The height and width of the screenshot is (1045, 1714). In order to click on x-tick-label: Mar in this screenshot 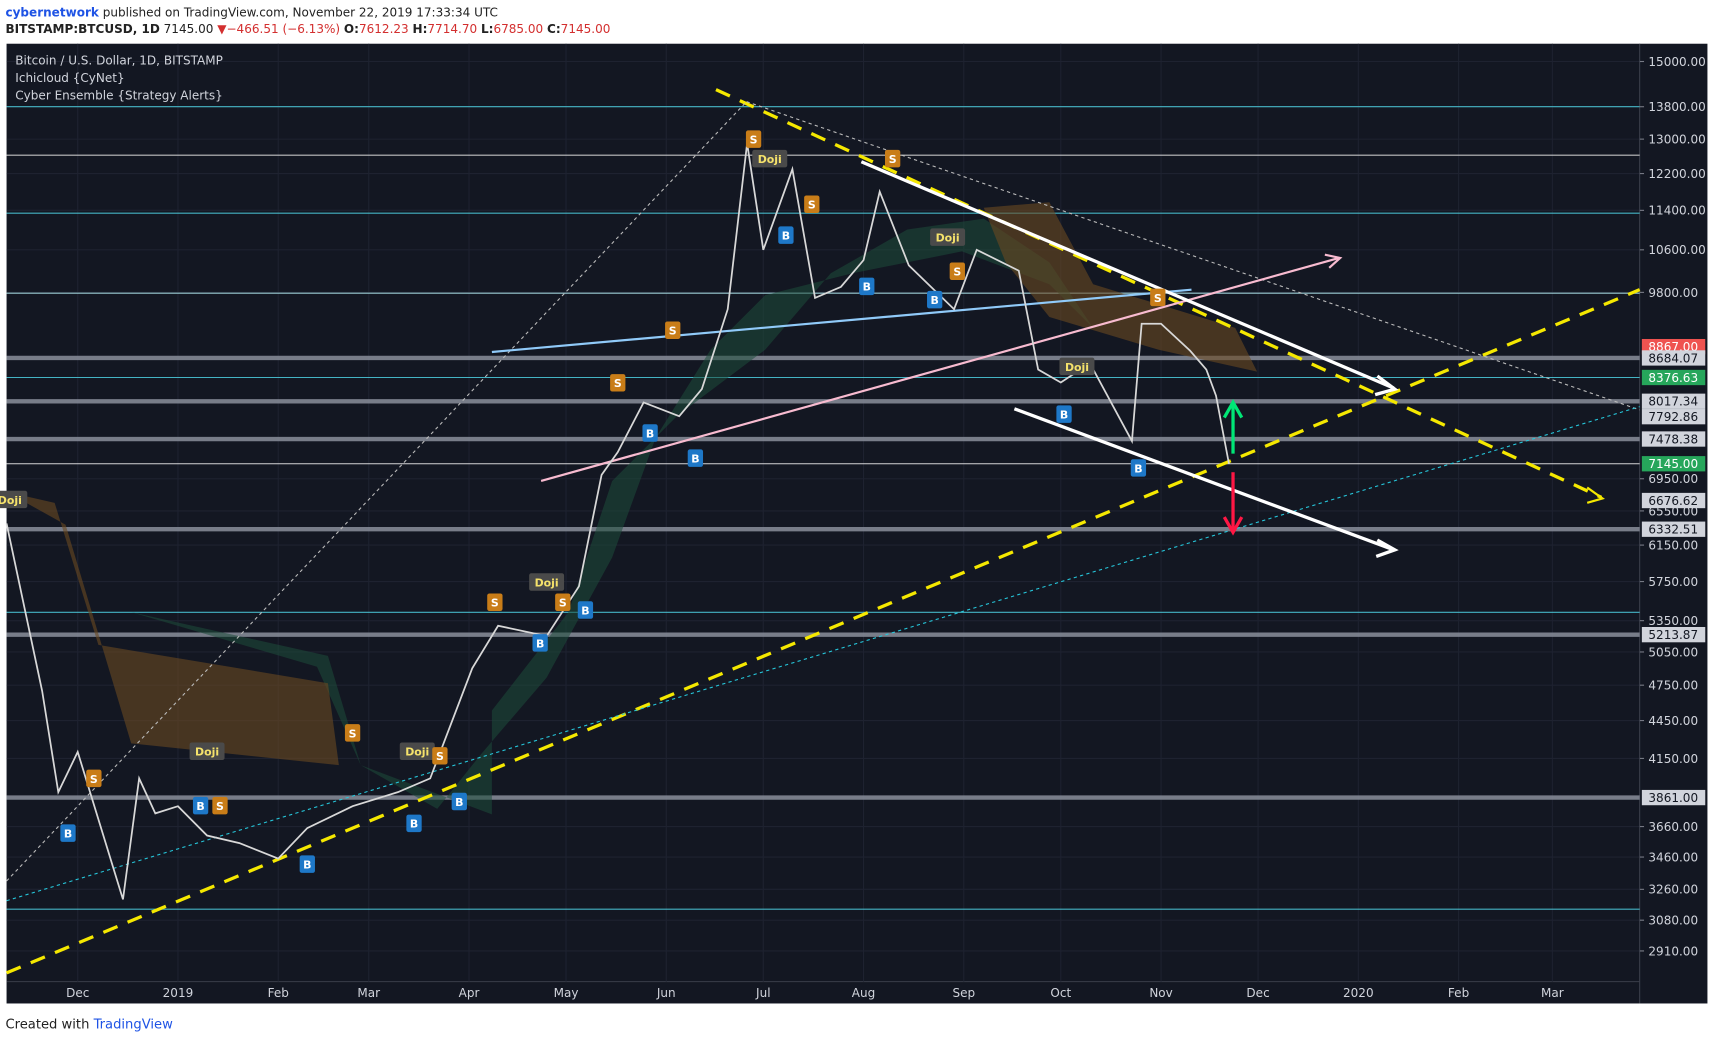, I will do `click(1552, 993)`.